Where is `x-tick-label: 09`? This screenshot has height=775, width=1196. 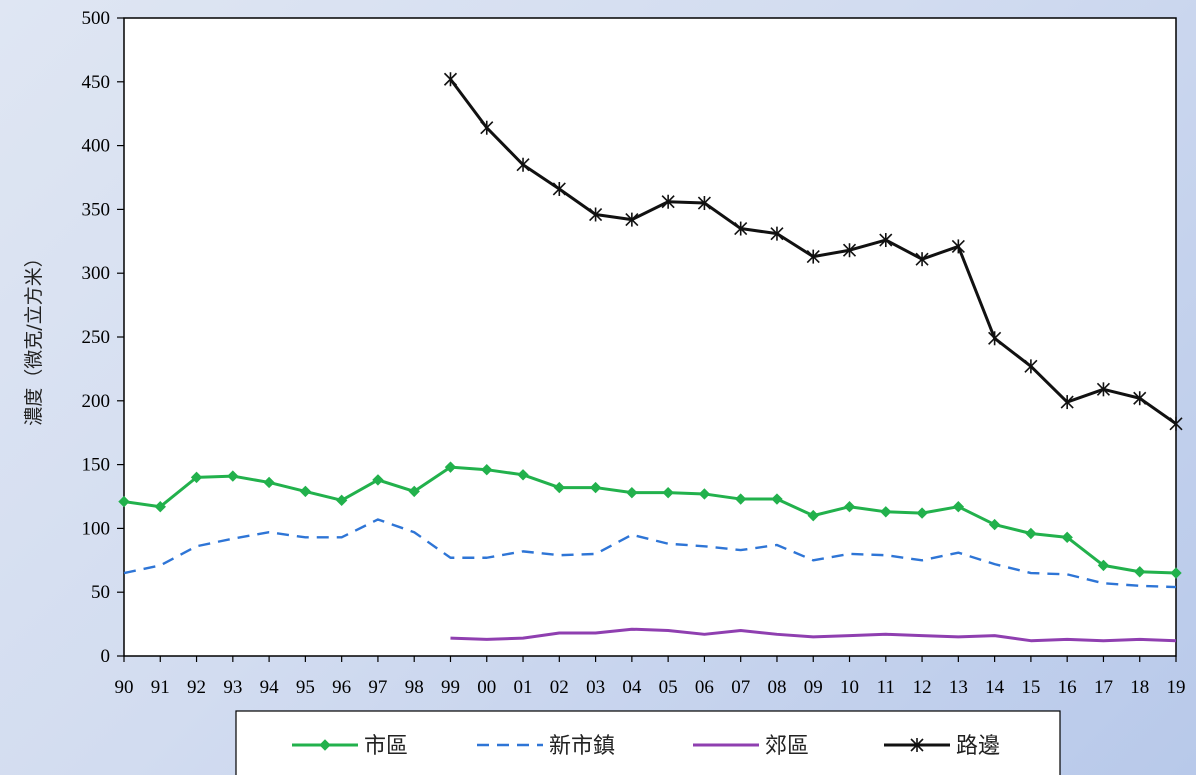 x-tick-label: 09 is located at coordinates (813, 687).